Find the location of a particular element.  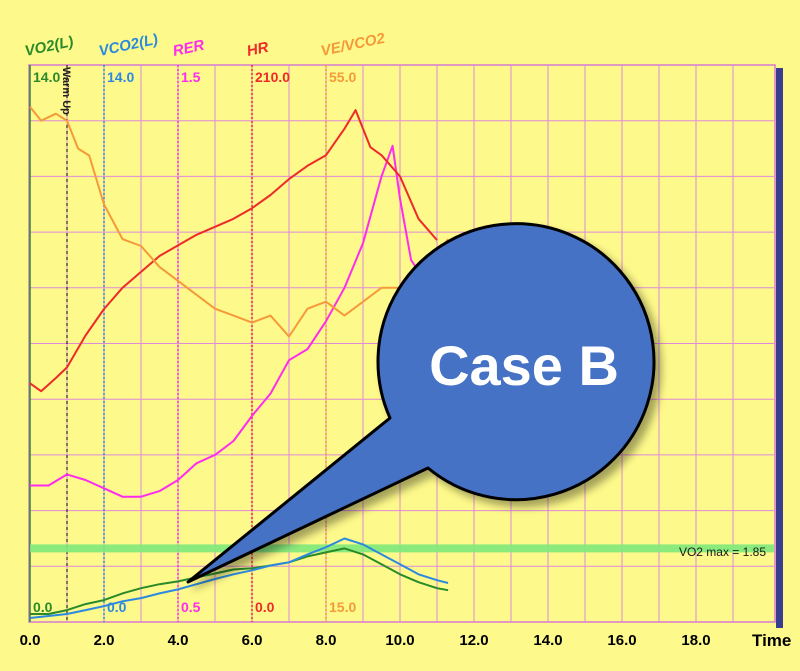

x-tick-label: 12.0 is located at coordinates (473, 640).